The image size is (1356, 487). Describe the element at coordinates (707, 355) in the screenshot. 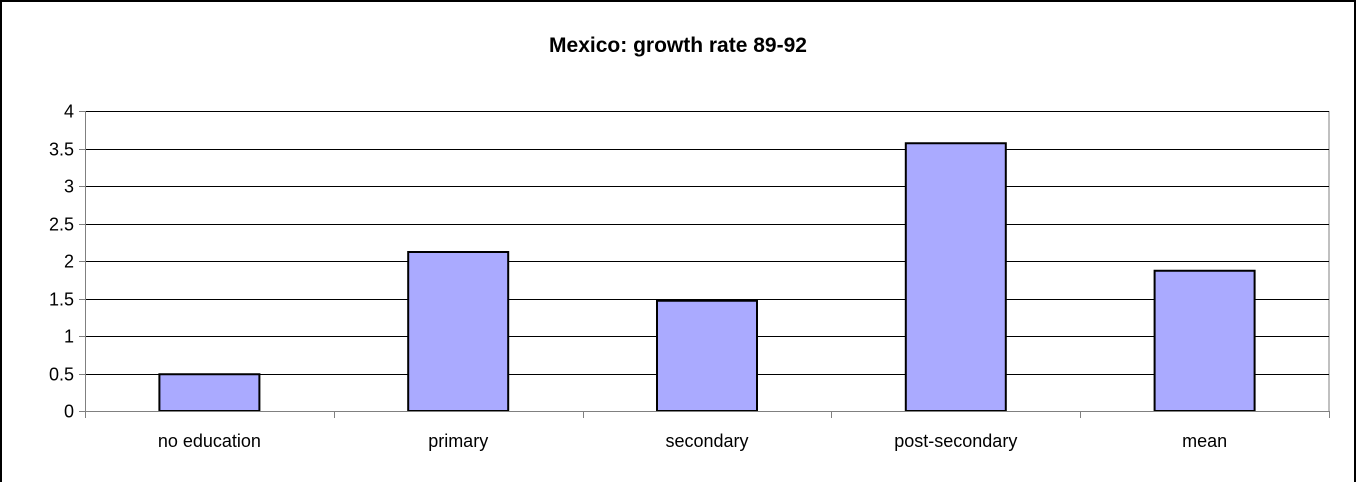

I see `bar-secondary` at that location.